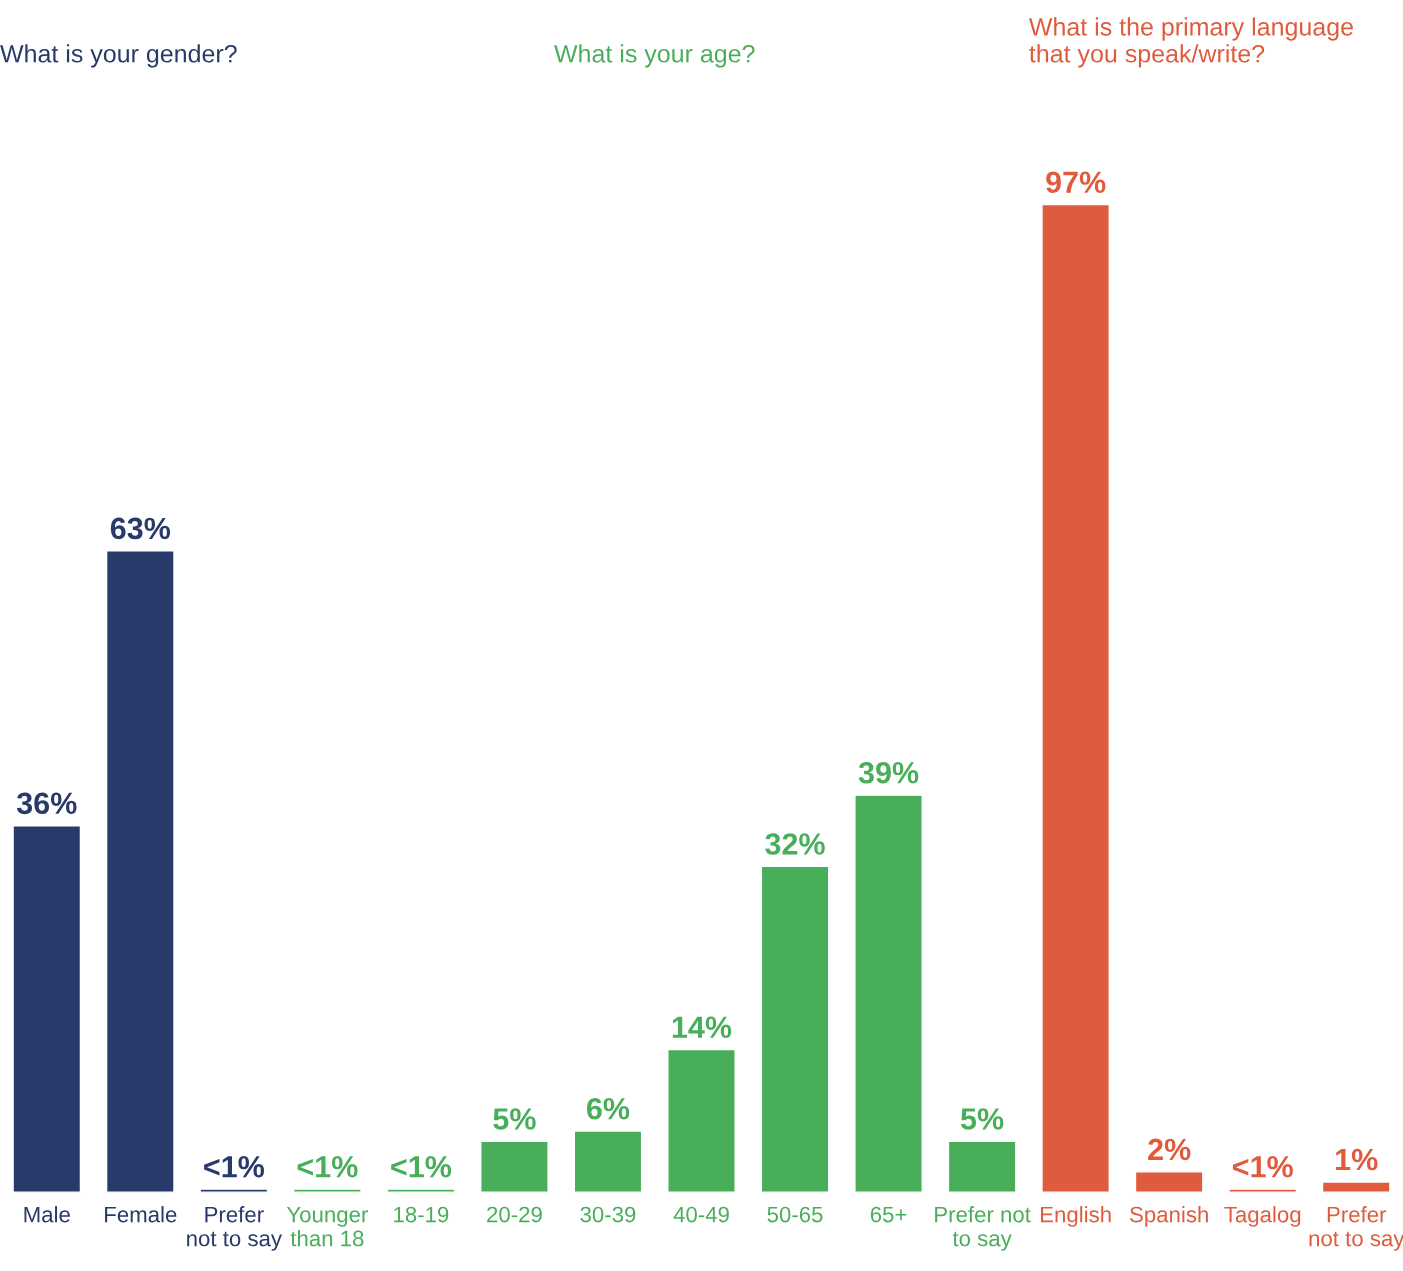  I want to click on x-tick-label: Female, so click(141, 1214).